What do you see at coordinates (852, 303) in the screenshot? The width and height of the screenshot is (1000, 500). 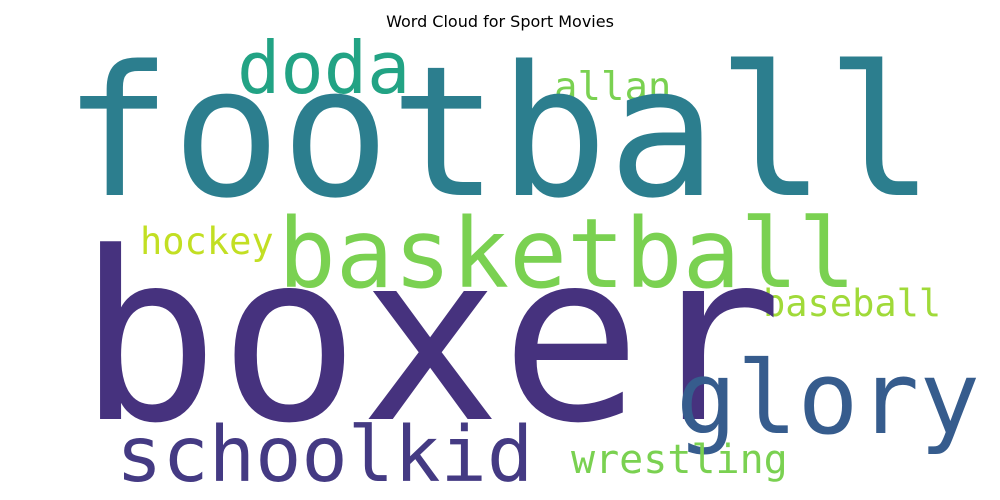 I see `word-baseball: baseball` at bounding box center [852, 303].